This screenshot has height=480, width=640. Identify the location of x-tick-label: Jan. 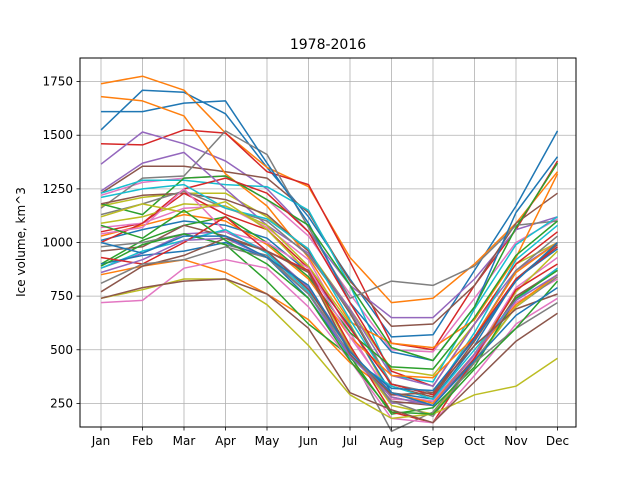
(101, 441).